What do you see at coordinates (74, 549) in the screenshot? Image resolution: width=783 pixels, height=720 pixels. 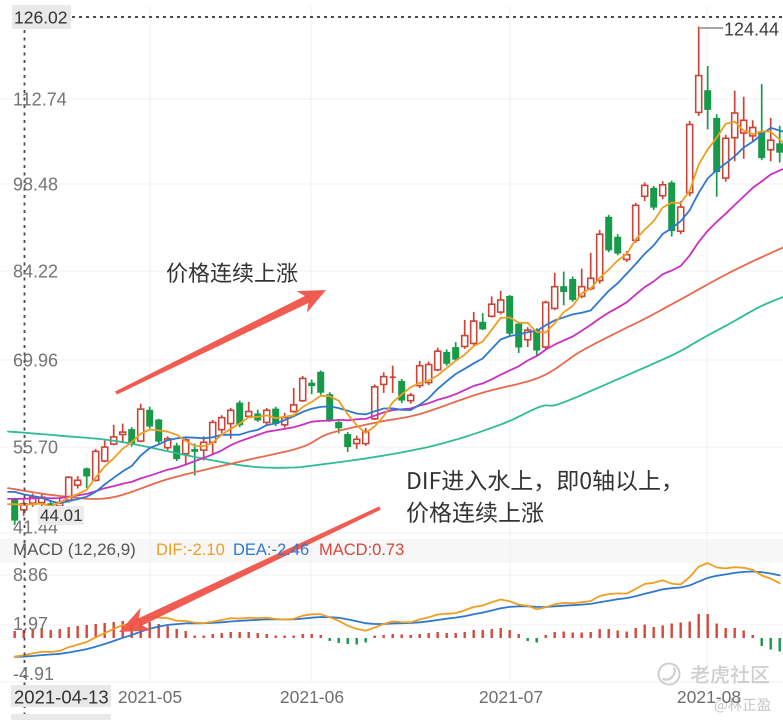 I see `svg-text: MACD (12,26,9)` at bounding box center [74, 549].